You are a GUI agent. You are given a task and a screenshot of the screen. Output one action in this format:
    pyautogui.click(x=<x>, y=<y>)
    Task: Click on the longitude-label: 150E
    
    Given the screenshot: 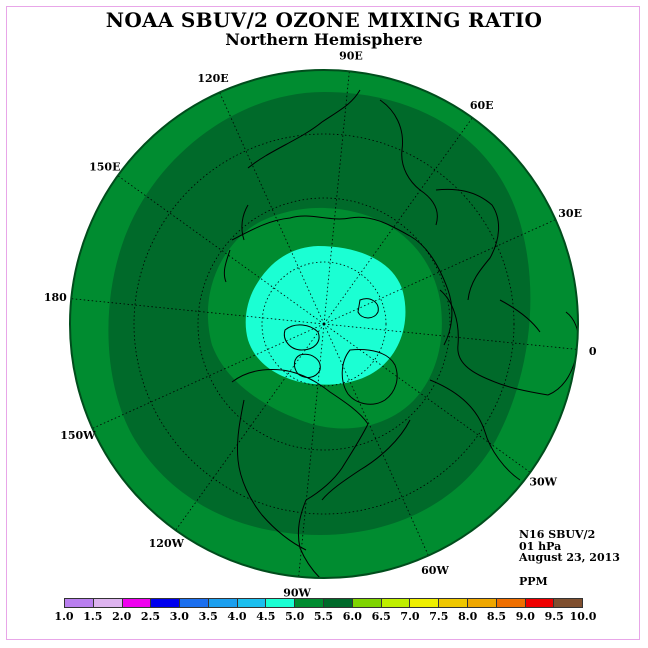 What is the action you would take?
    pyautogui.click(x=104, y=166)
    